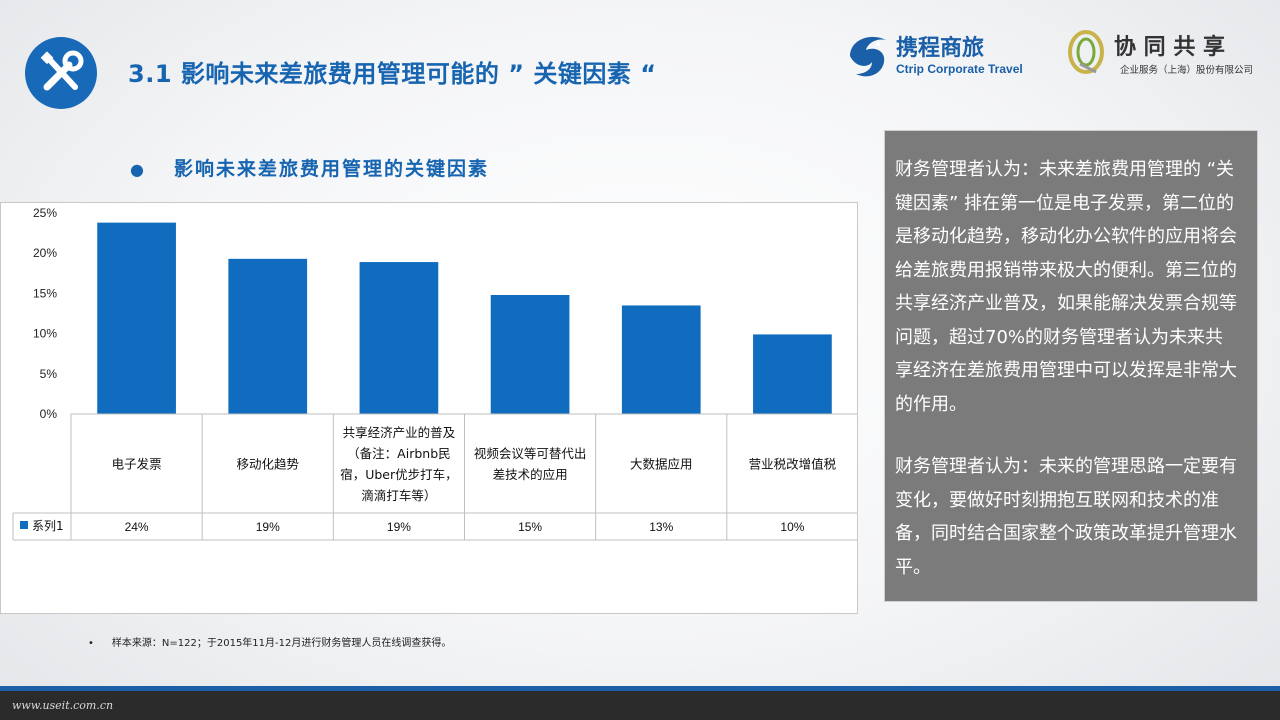 The width and height of the screenshot is (1280, 720). Describe the element at coordinates (137, 527) in the screenshot. I see `data-value-label: 24%` at that location.